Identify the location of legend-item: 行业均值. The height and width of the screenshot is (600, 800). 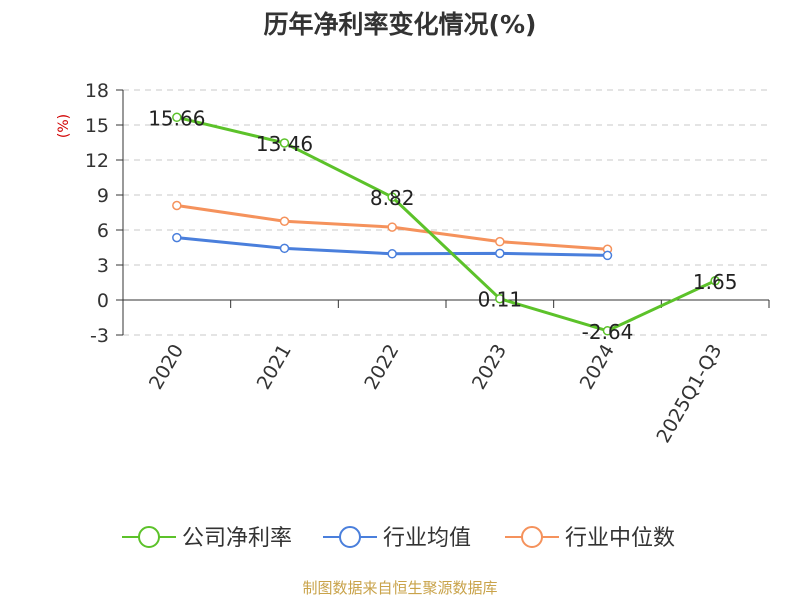
(397, 538).